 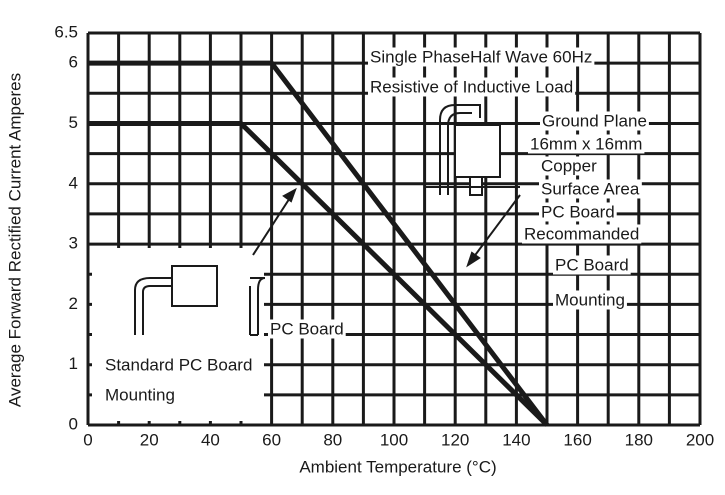 I want to click on y-tick-label: 4, so click(x=73, y=182).